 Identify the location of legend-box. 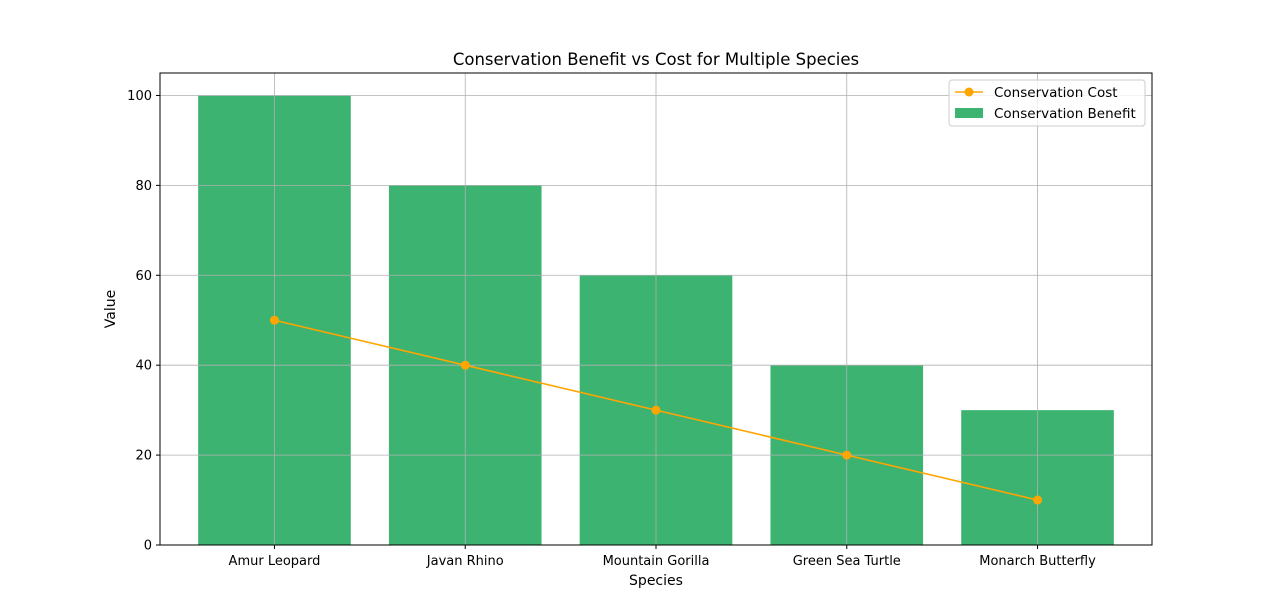
(1047, 103).